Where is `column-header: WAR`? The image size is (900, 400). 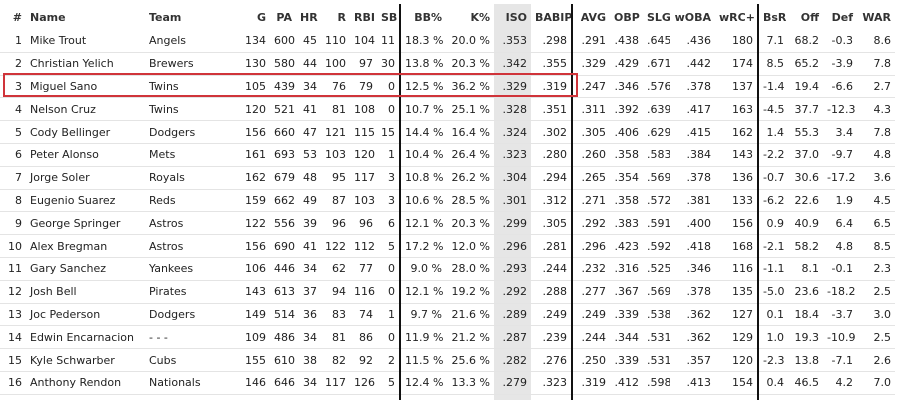
column-header: WAR is located at coordinates (876, 17).